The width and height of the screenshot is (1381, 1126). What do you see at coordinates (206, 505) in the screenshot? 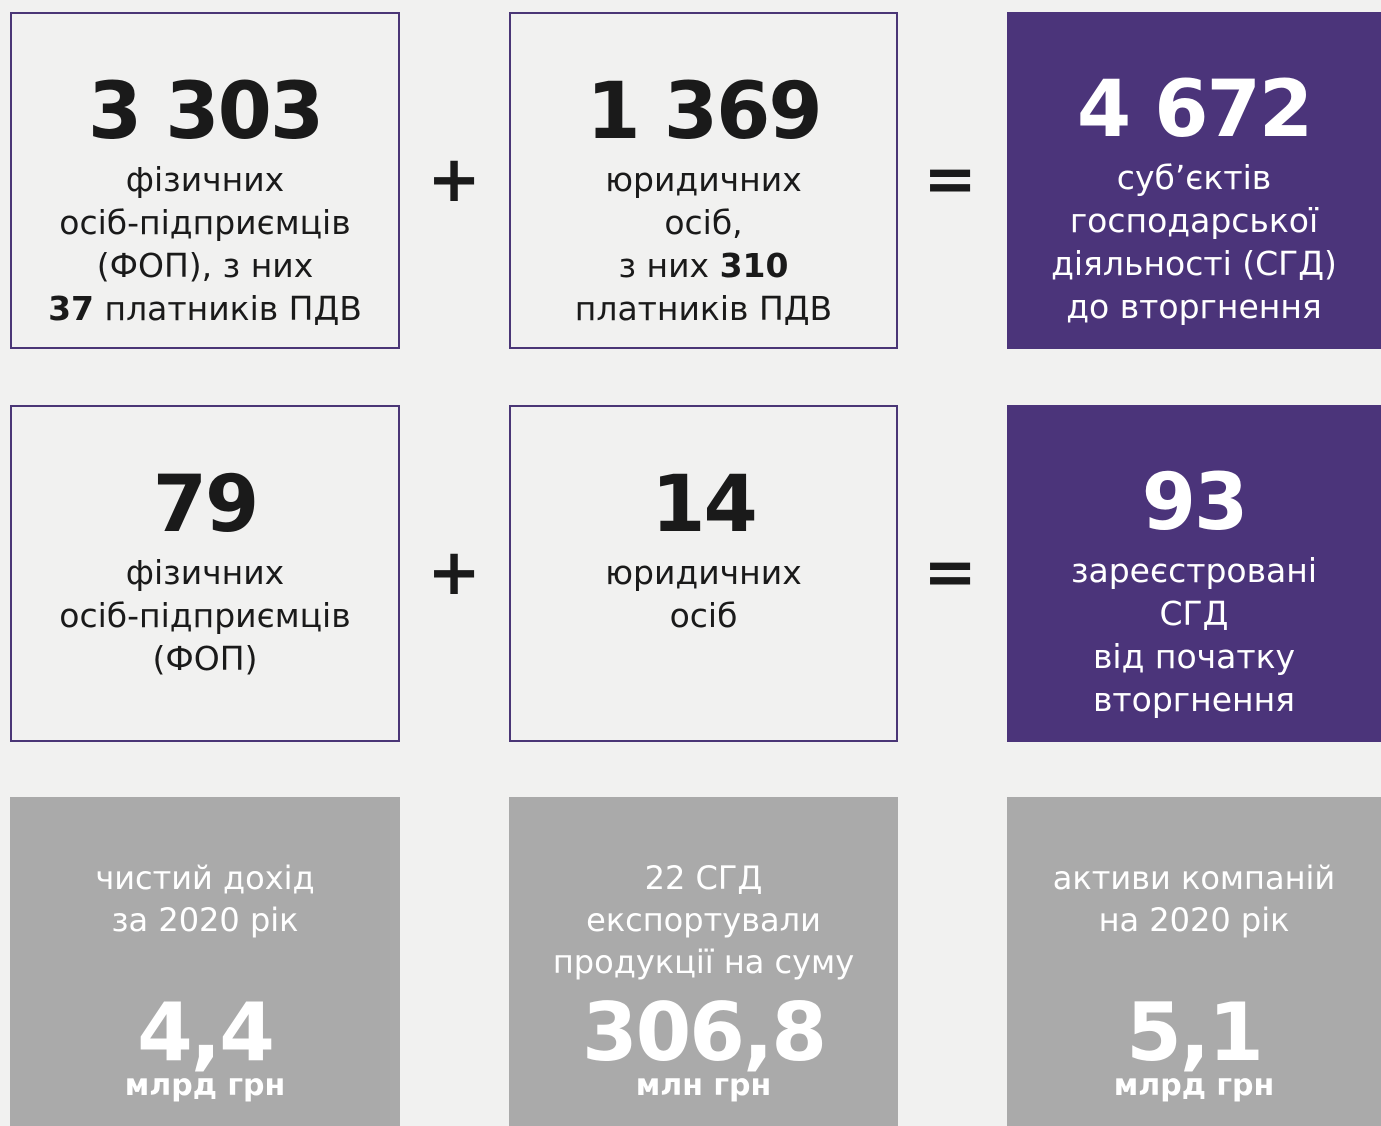
I see `big-number: 79` at bounding box center [206, 505].